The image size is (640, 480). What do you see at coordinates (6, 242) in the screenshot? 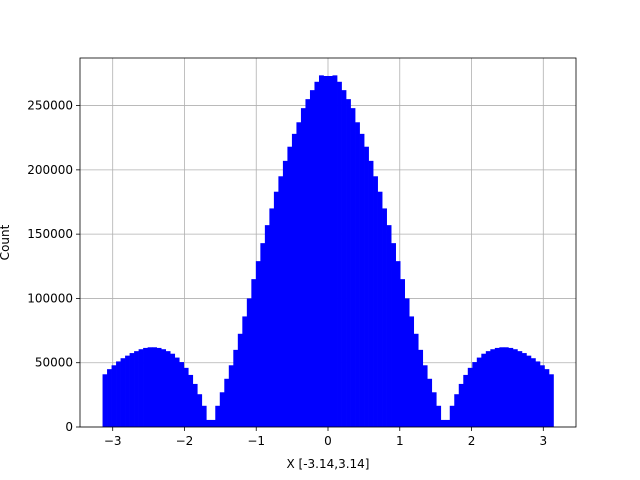
I see `y-axis-label: Count` at bounding box center [6, 242].